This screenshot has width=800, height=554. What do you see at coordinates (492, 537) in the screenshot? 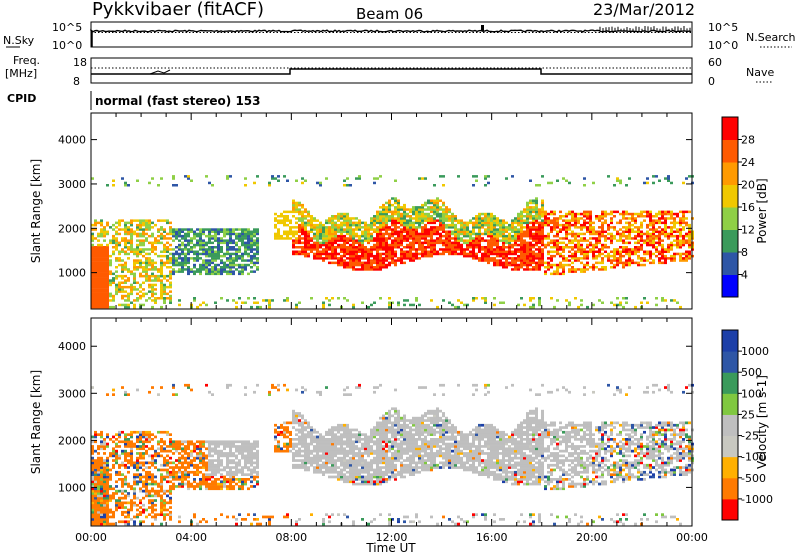
I see `x-tick-label: 16:00` at bounding box center [492, 537].